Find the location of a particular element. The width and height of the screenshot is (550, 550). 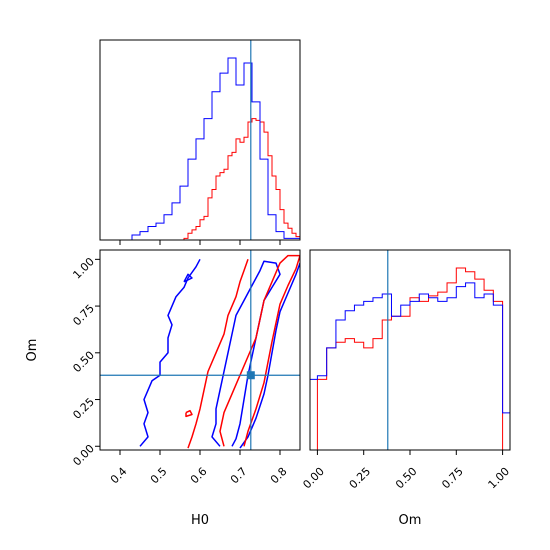

contour-blue-speck is located at coordinates (188, 278).